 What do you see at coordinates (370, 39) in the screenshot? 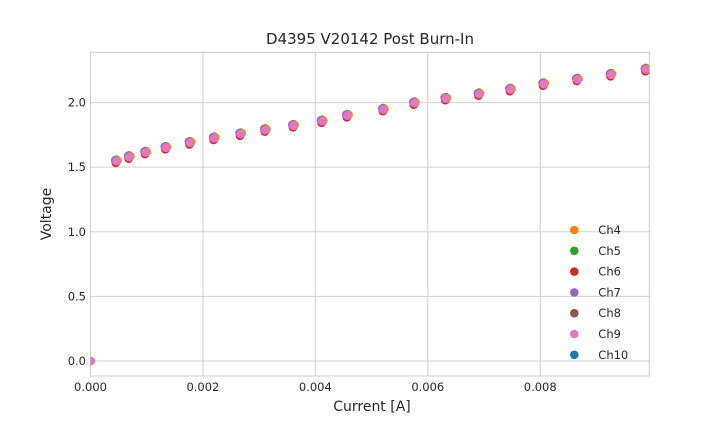
I see `chart-title: D4395 V20142 Post Burn-In` at bounding box center [370, 39].